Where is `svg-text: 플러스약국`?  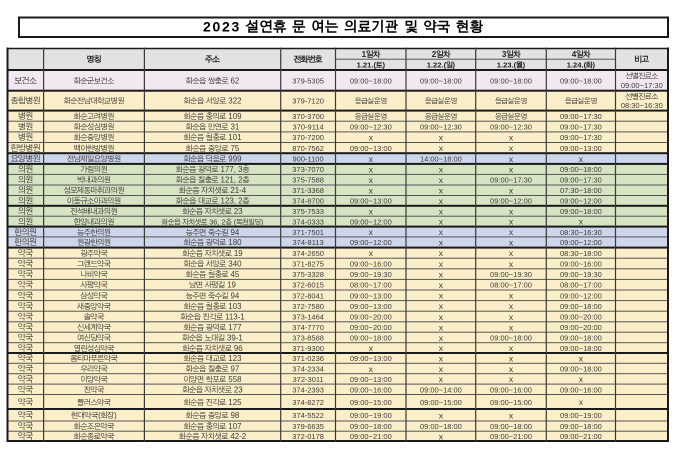
svg-text: 플러스약국 is located at coordinates (94, 402).